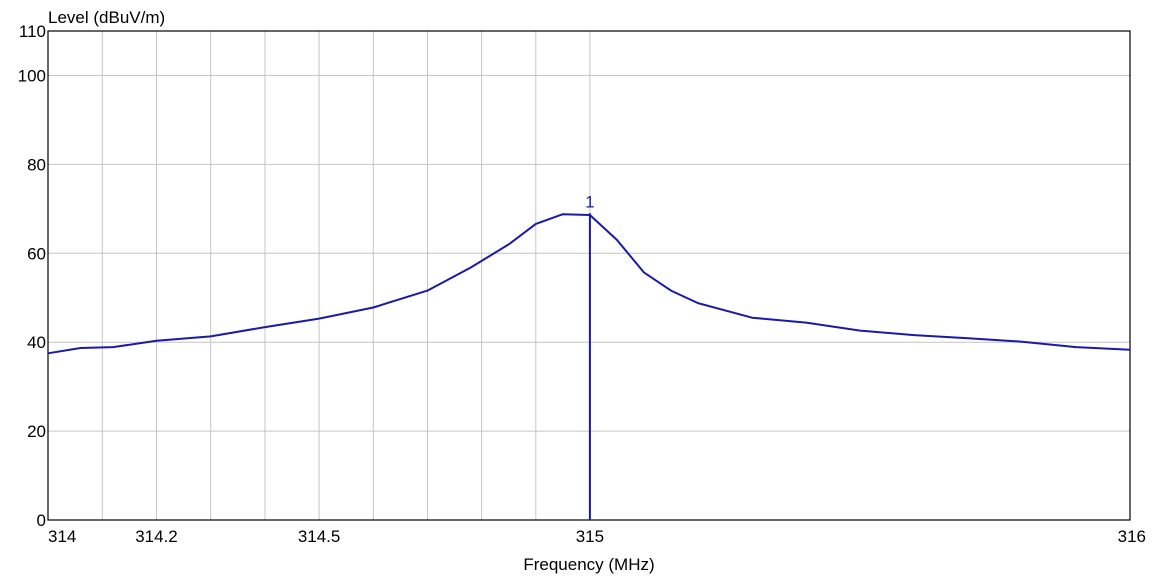 This screenshot has height=579, width=1154. What do you see at coordinates (62, 536) in the screenshot?
I see `x-tick-label: 314` at bounding box center [62, 536].